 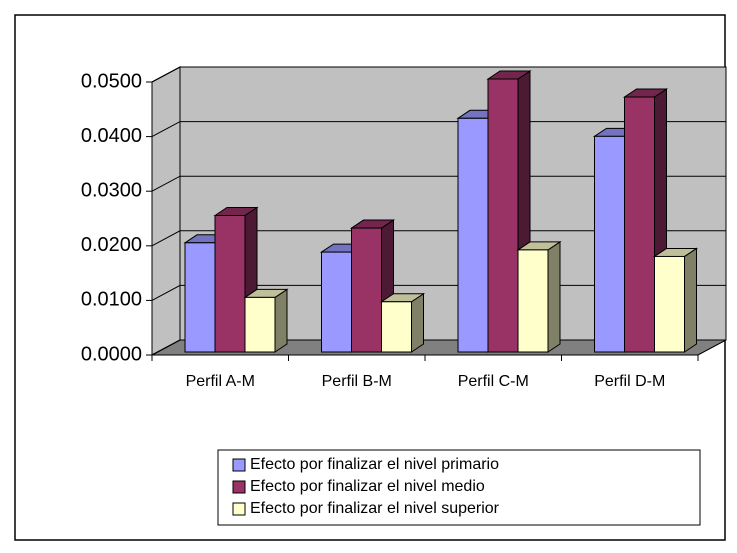 I want to click on x-tick-label: Perfil B-M, so click(x=357, y=381).